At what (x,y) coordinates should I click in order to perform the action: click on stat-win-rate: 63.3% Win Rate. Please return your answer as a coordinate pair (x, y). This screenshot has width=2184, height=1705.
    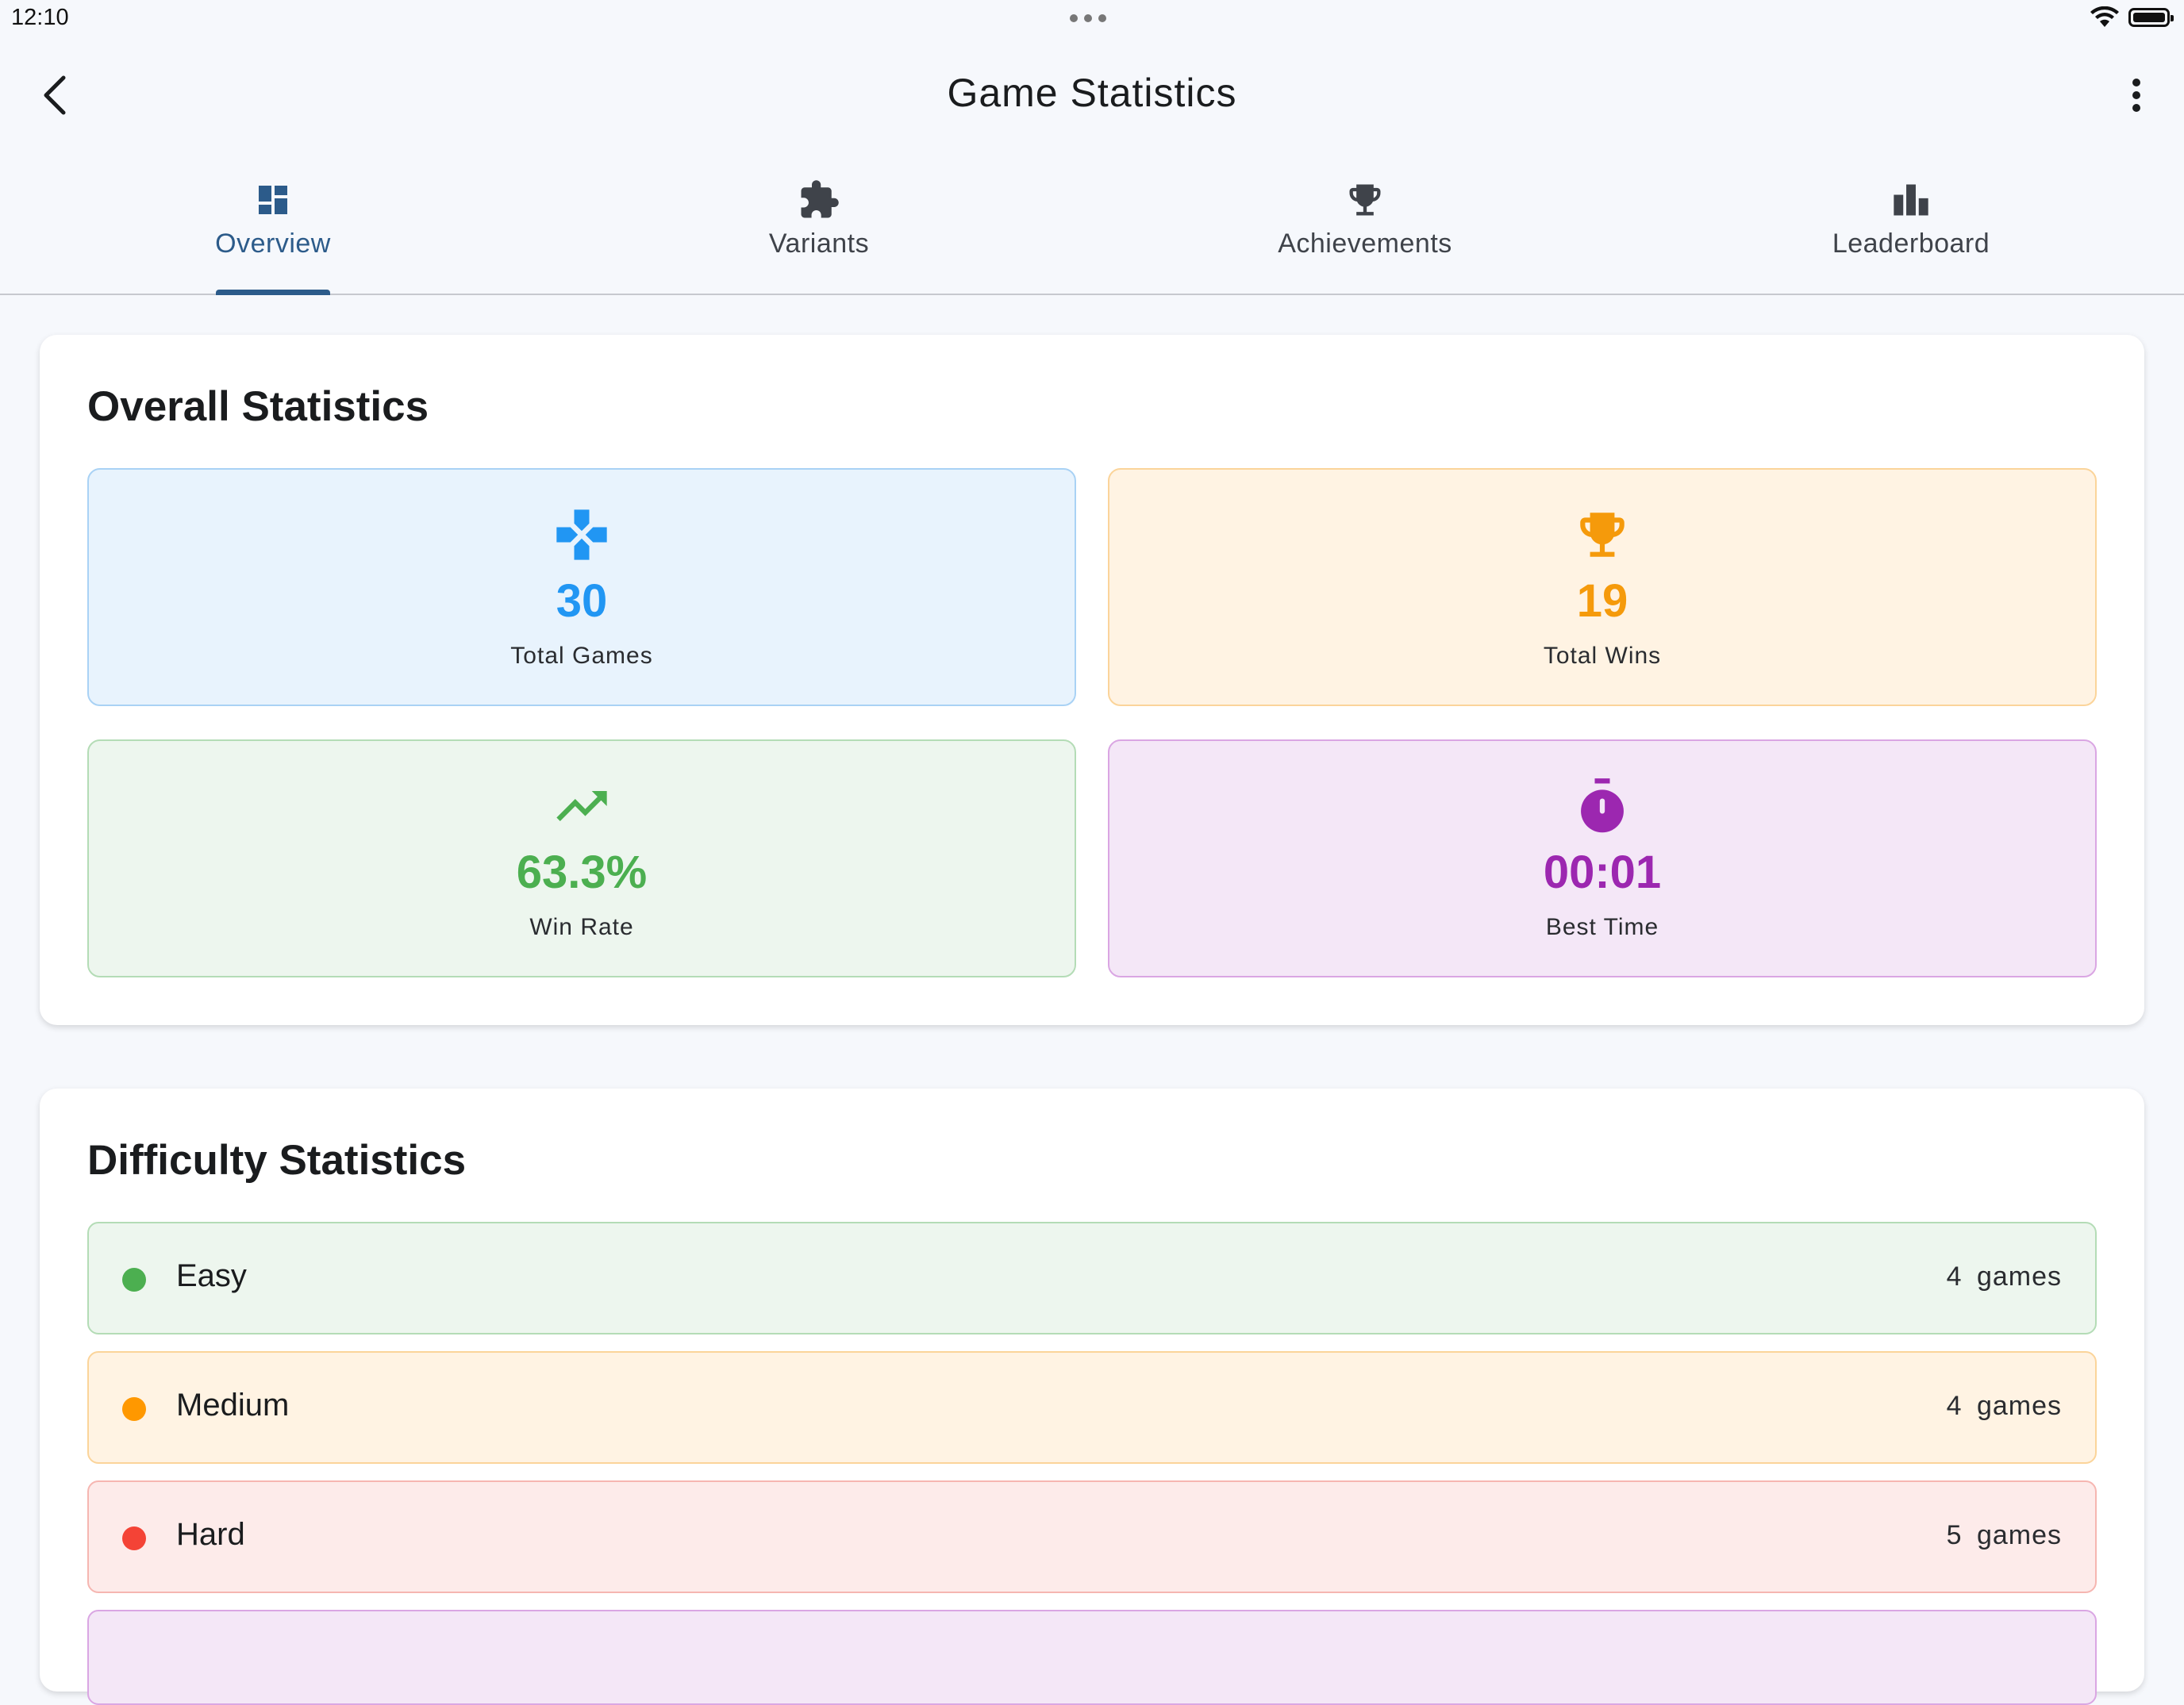
    Looking at the image, I should click on (581, 858).